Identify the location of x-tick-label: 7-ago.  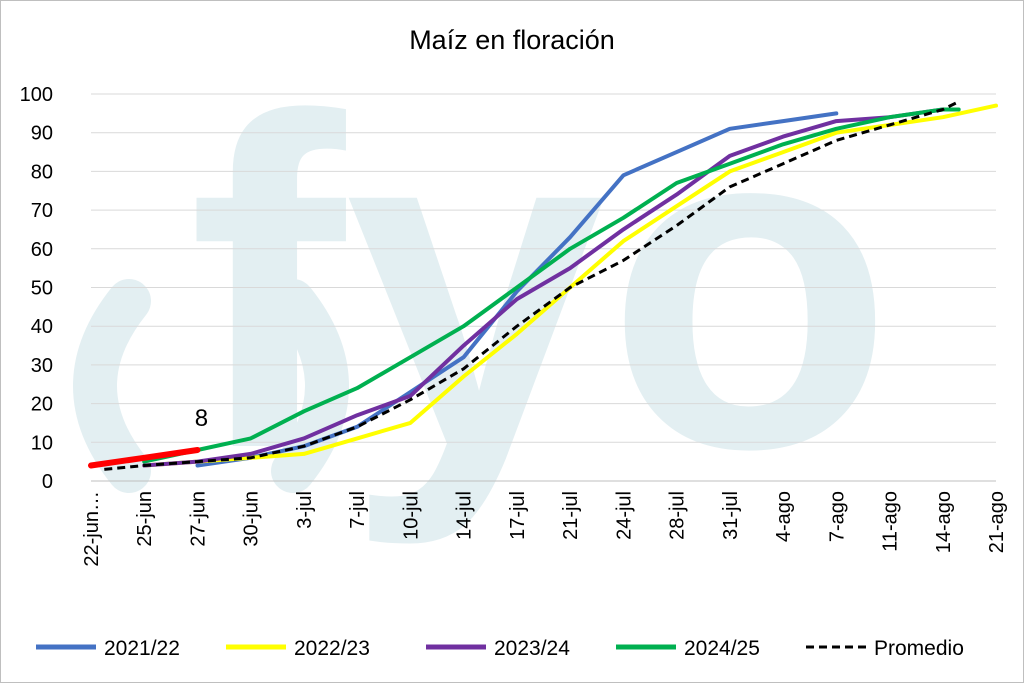
(837, 516).